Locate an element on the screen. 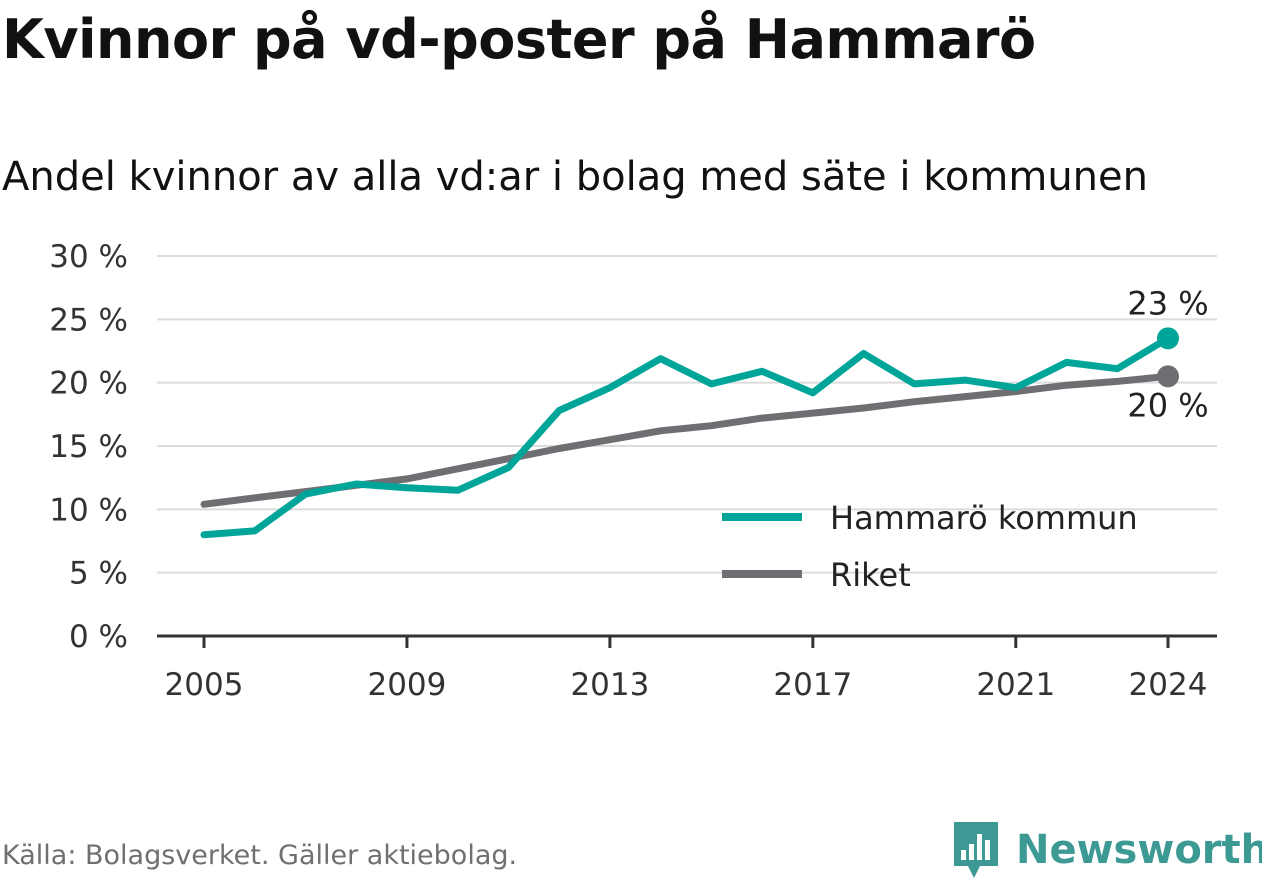 This screenshot has height=882, width=1262. x-tick-label: 2024 is located at coordinates (1168, 685).